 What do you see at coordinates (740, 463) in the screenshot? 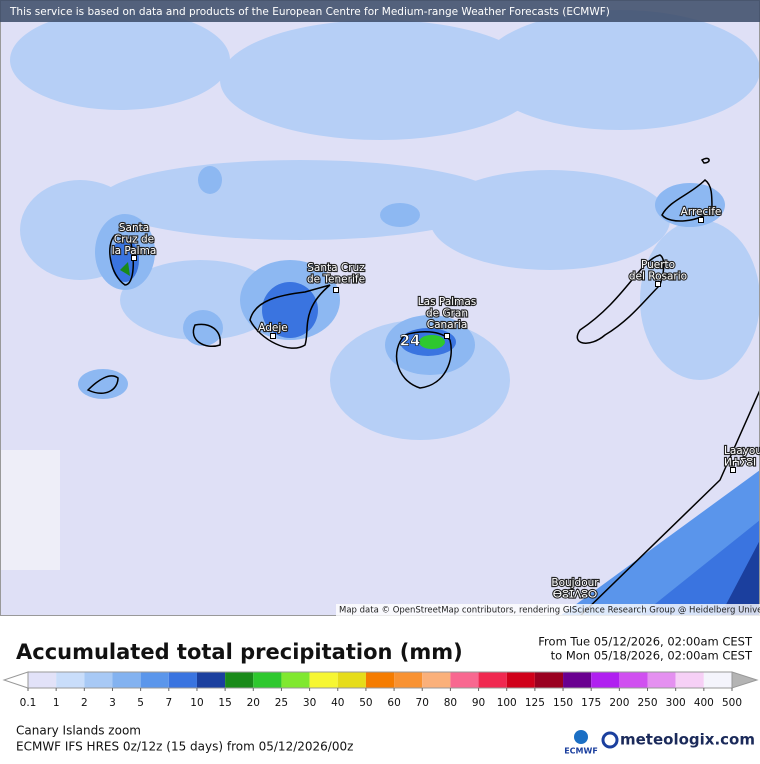
I see `place-label: ⵍⵄⵢⵓⵏ` at bounding box center [740, 463].